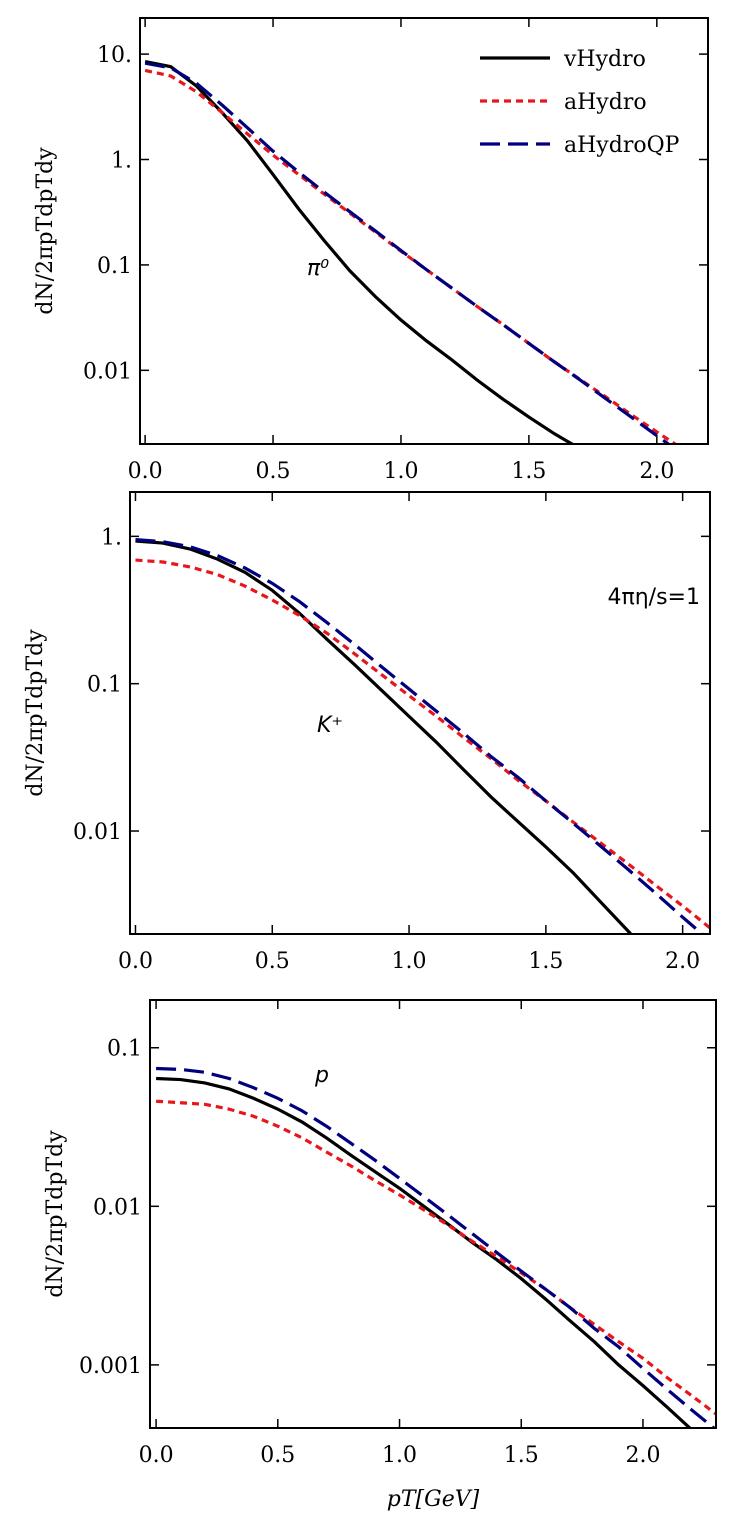 The image size is (747, 1518). I want to click on legend-label: vHydro, so click(604, 59).